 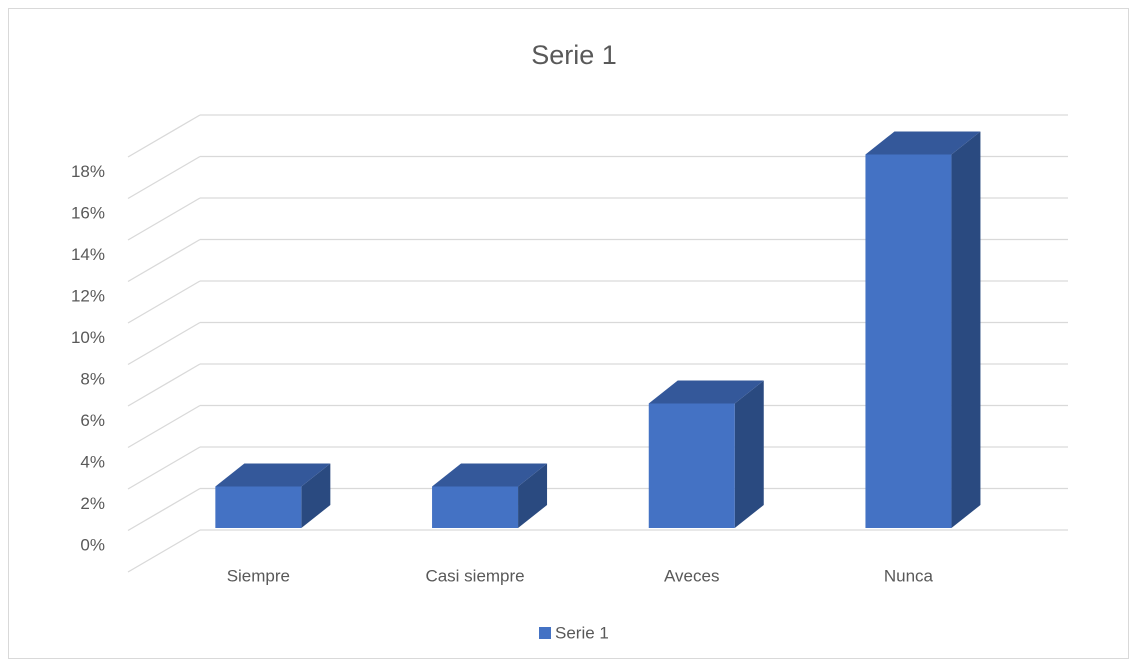 What do you see at coordinates (691, 575) in the screenshot?
I see `x-tick-label: Aveces` at bounding box center [691, 575].